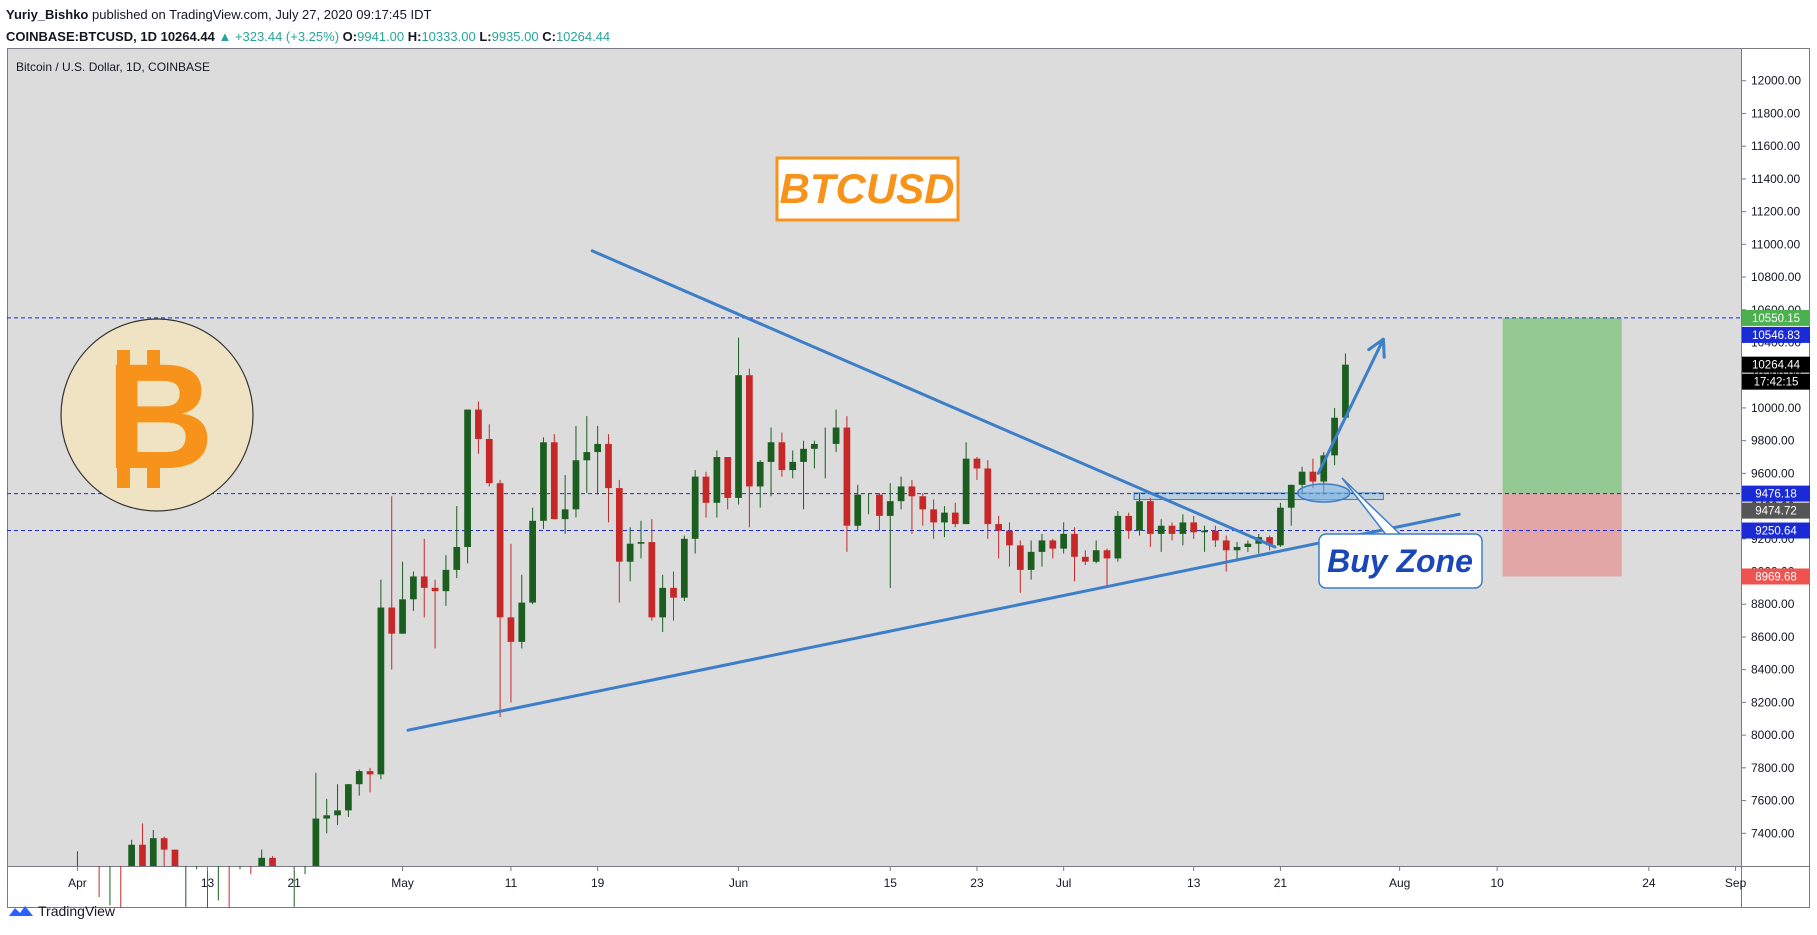 The image size is (1817, 935). Describe the element at coordinates (867, 188) in the screenshot. I see `title-box-text: BTCUSD` at that location.